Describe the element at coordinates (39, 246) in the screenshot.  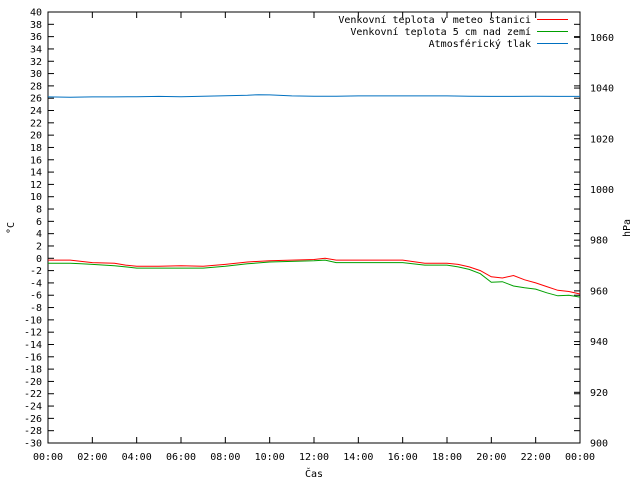
I see `left-tick-label: 2` at that location.